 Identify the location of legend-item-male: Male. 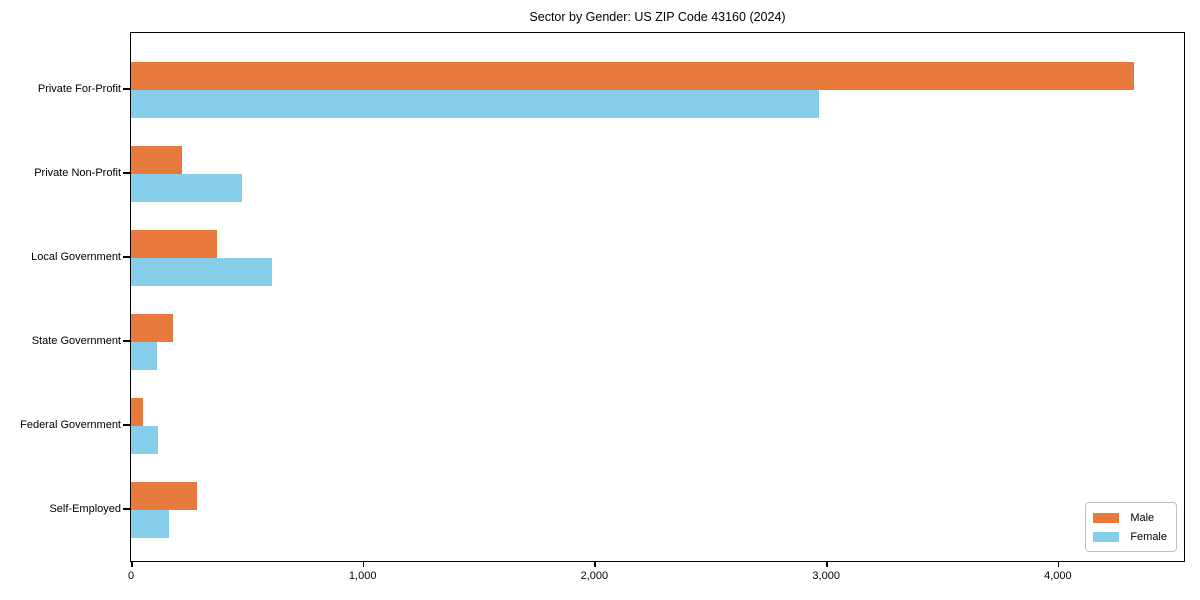
(1130, 517).